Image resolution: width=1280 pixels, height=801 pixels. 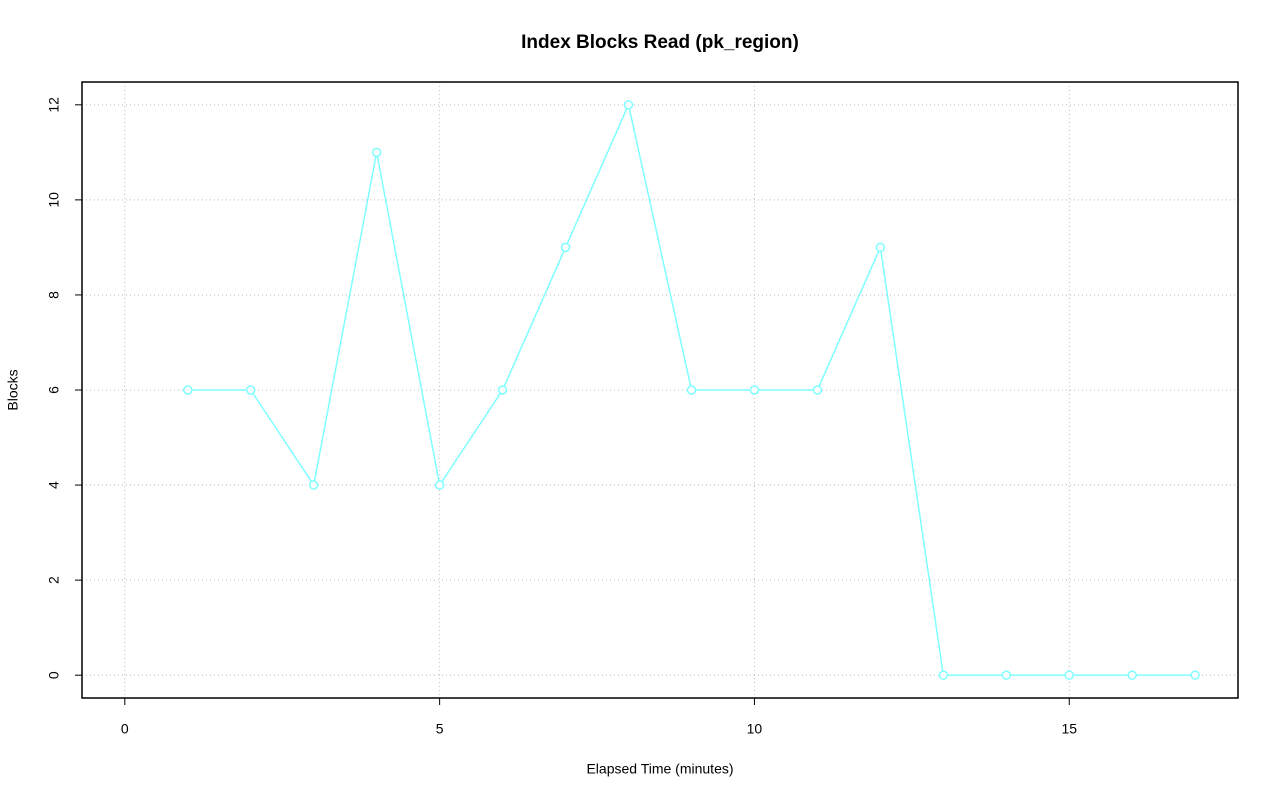 I want to click on x-tick-label: 5, so click(x=440, y=729).